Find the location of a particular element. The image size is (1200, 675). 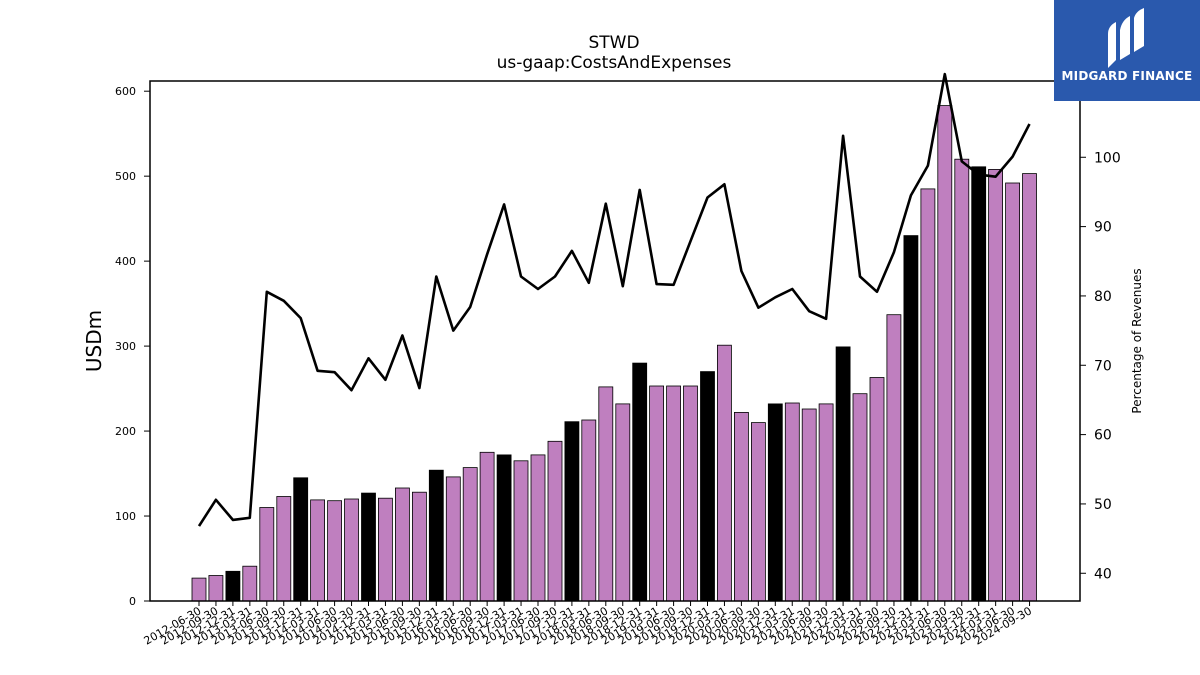

y2-tick-label: 70 is located at coordinates (1103, 366).